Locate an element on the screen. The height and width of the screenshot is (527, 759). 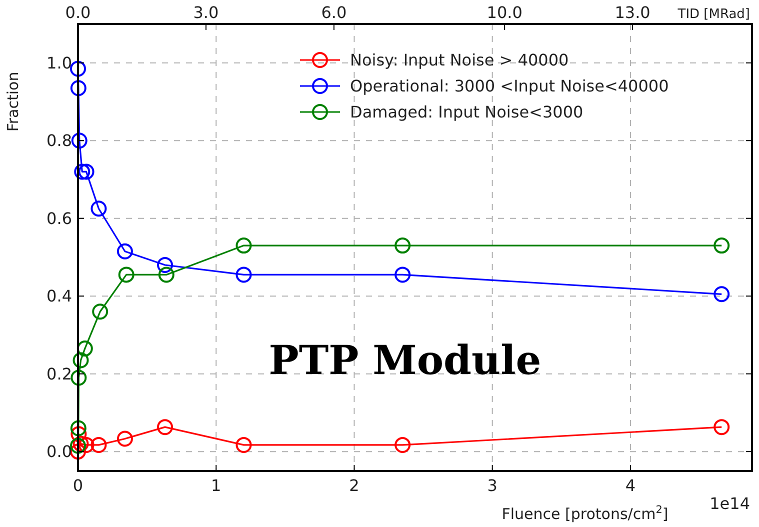
x-axis-title: Fluence [protons/cm$^{2}$] is located at coordinates (585, 513).